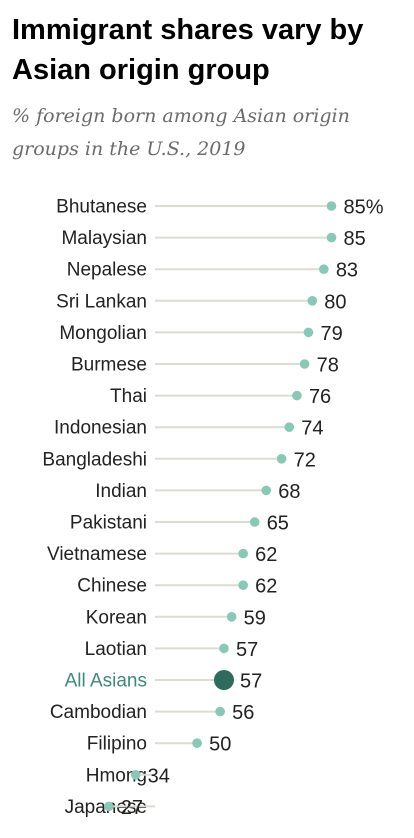 The image size is (414, 838). I want to click on value-label-indian: 68, so click(289, 492).